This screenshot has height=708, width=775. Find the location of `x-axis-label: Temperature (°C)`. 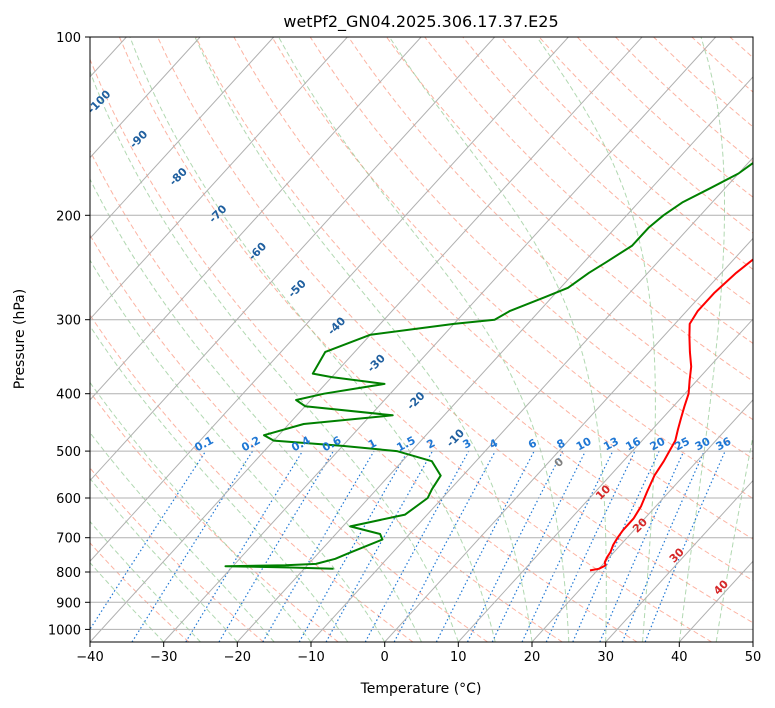

x-axis-label: Temperature (°C) is located at coordinates (421, 689).